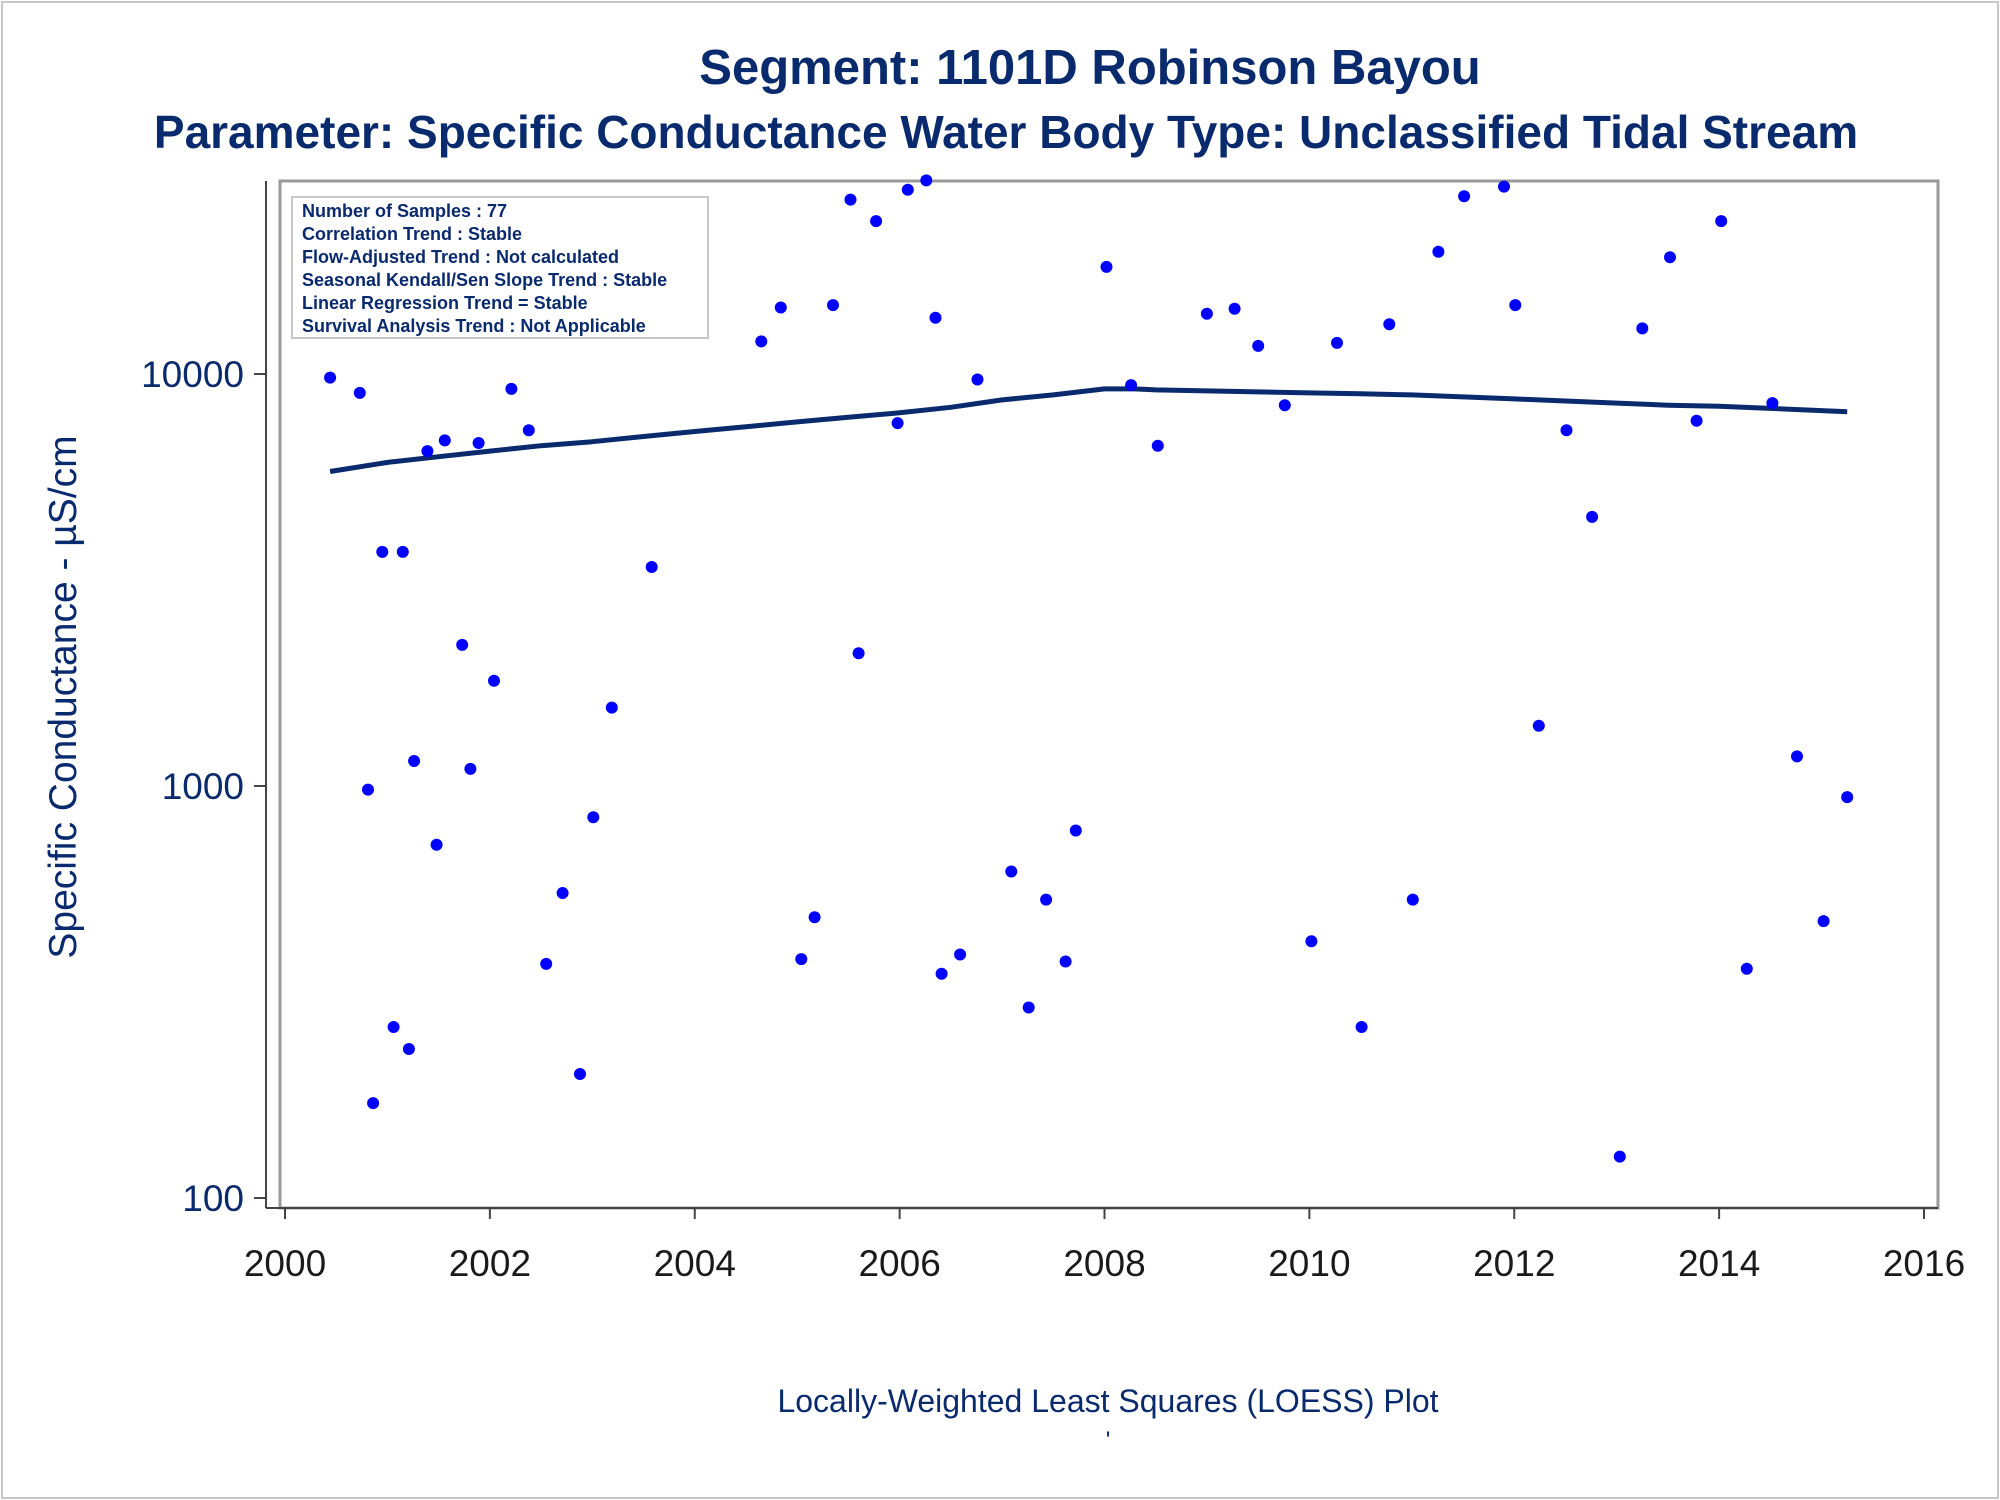 This screenshot has width=2000, height=1500. Describe the element at coordinates (445, 303) in the screenshot. I see `info-box-line: Linear Regression Trend = Stable` at that location.